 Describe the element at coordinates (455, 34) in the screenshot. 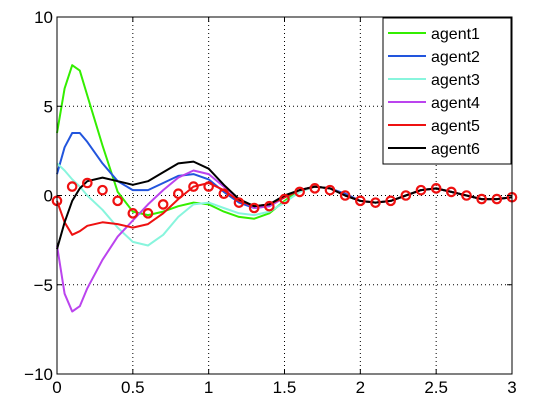

I see `legend-label: agent1` at that location.